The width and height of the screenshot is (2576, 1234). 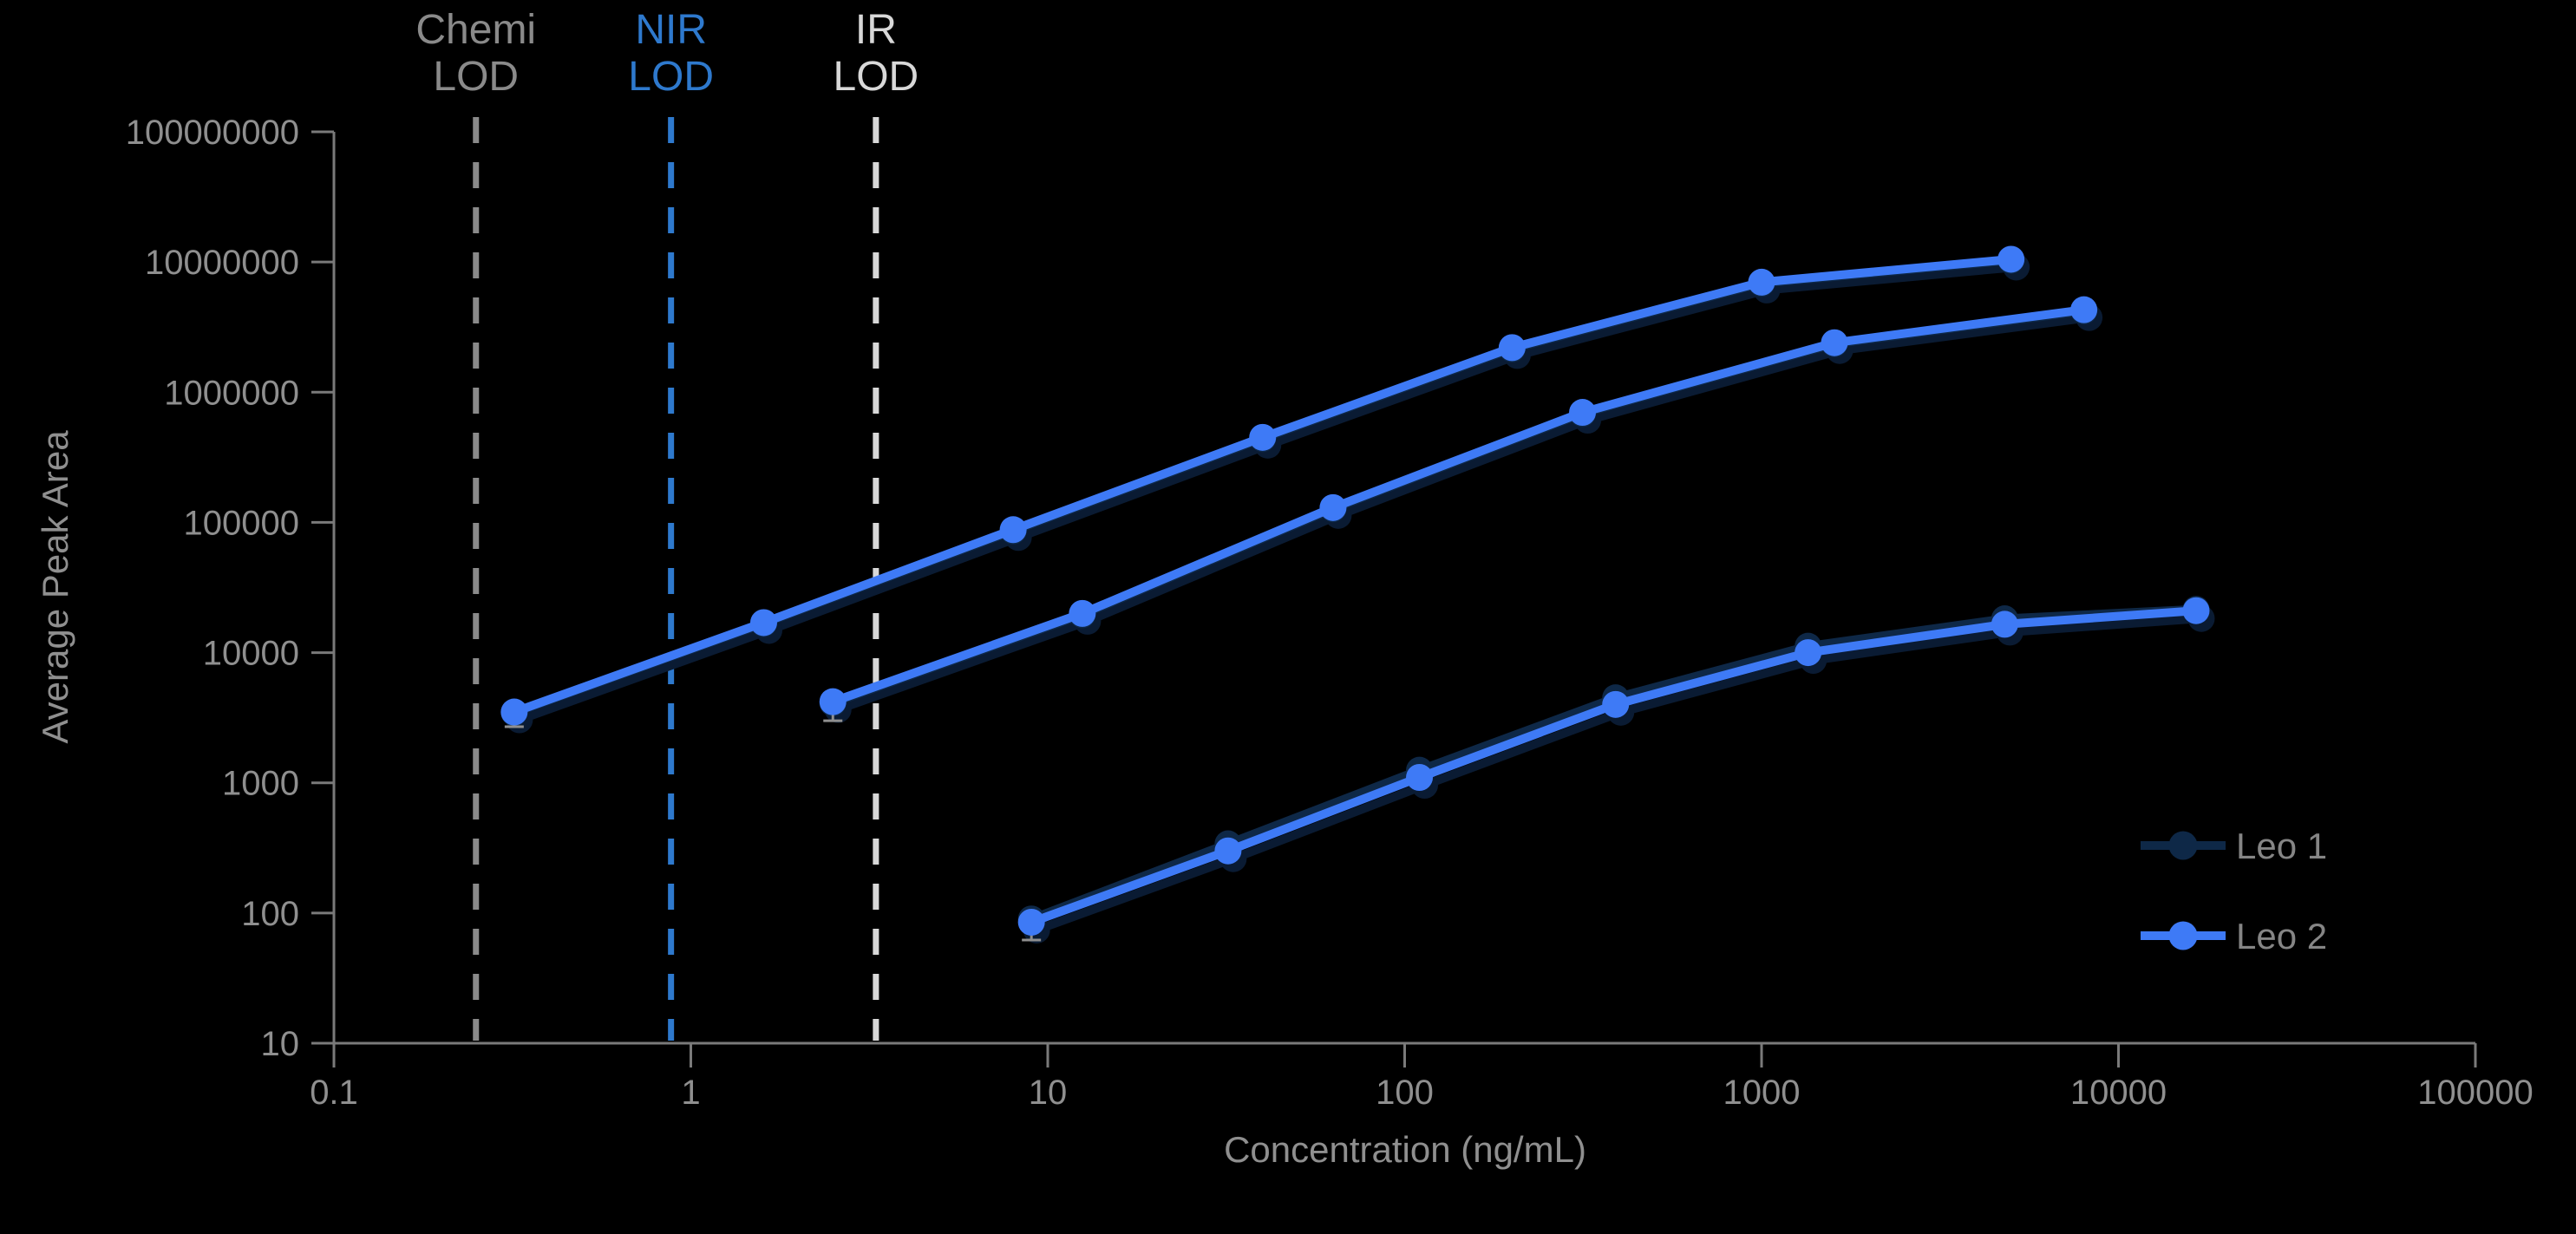 What do you see at coordinates (671, 30) in the screenshot?
I see `lod-label-line1: NIR` at bounding box center [671, 30].